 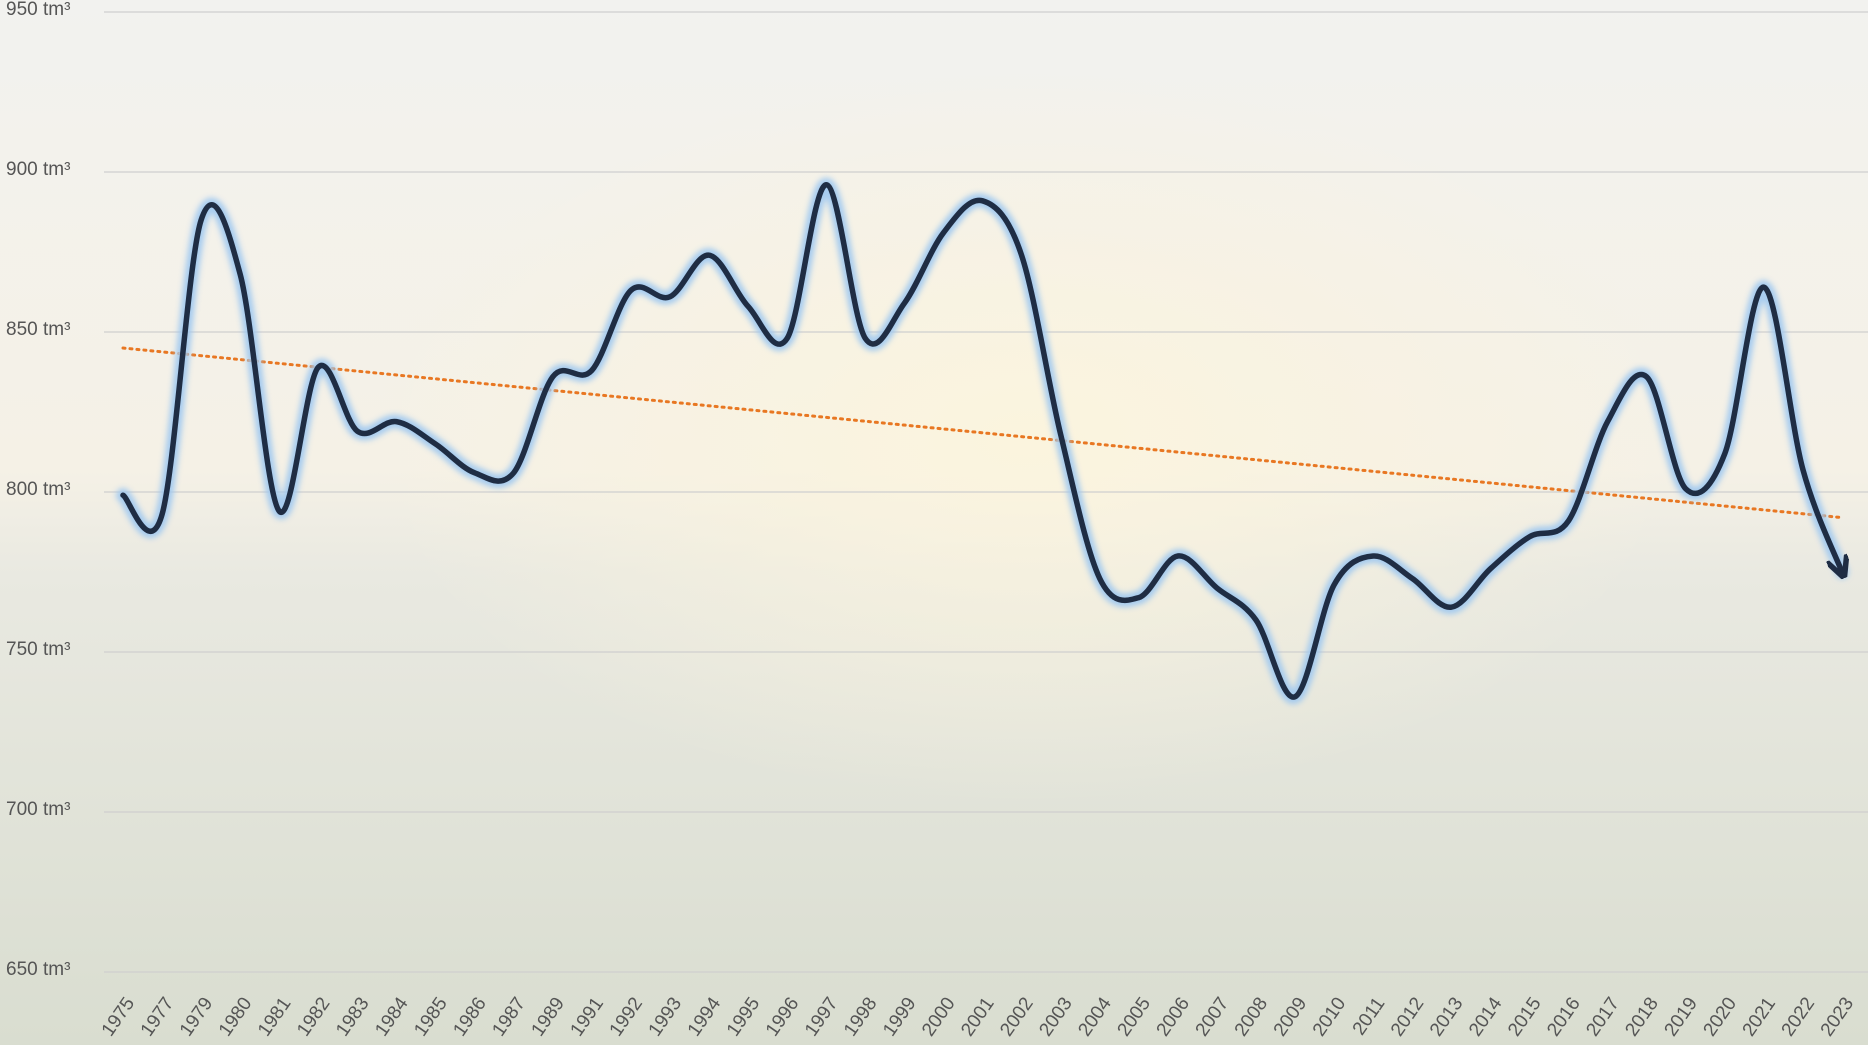 What do you see at coordinates (38, 10) in the screenshot?
I see `y-tick-label: 950 tm³` at bounding box center [38, 10].